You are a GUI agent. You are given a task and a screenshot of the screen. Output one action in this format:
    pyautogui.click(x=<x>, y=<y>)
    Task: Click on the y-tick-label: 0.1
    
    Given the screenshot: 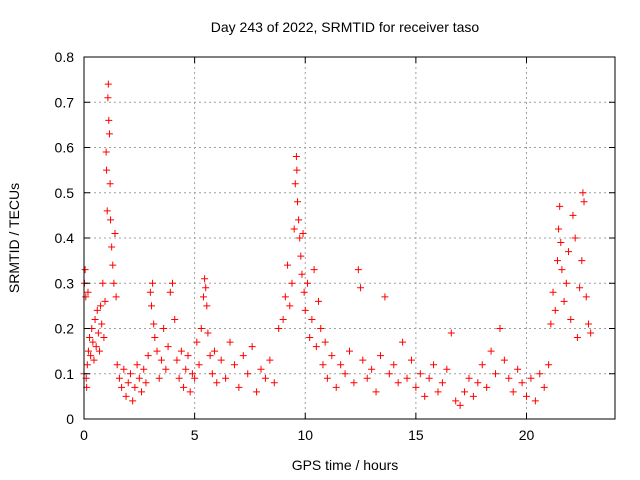 What is the action you would take?
    pyautogui.click(x=65, y=374)
    